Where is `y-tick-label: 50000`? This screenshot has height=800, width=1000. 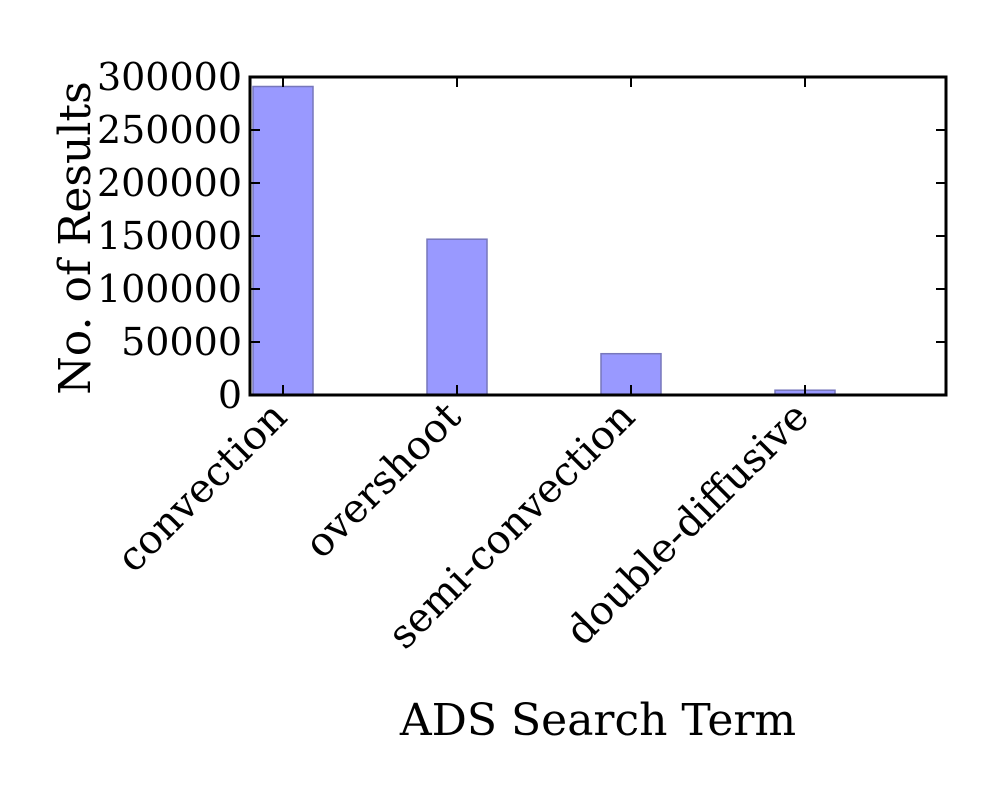
y-tick-label: 50000 is located at coordinates (181, 342).